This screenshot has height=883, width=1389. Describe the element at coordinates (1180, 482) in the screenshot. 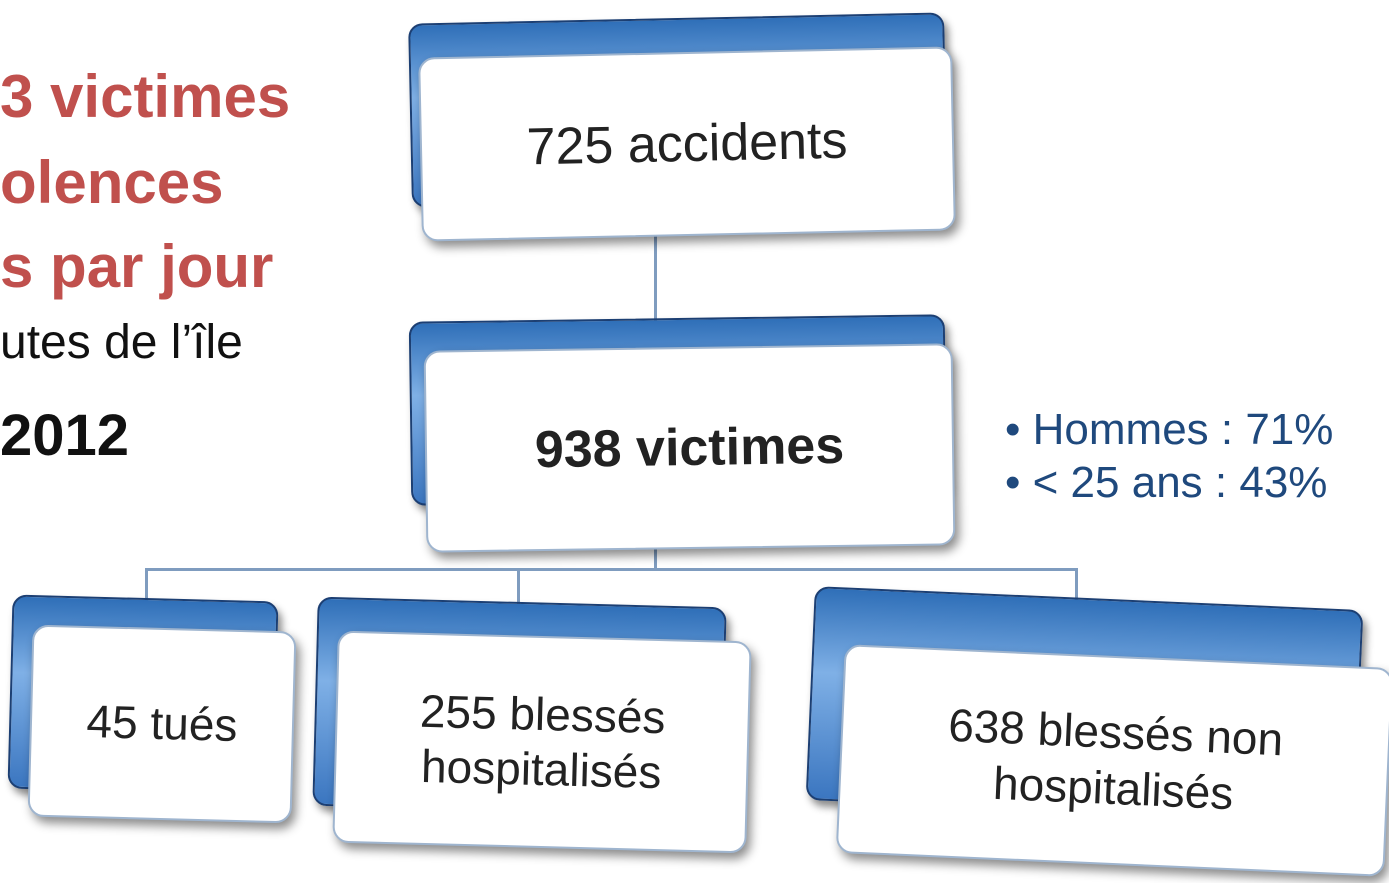

I see `bullet-text: < 25 ans : 43%` at that location.